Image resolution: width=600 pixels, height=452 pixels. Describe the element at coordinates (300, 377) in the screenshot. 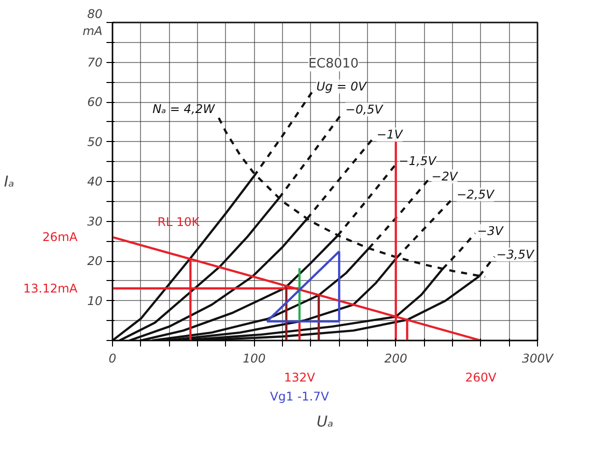

I see `annotation: 132V` at that location.